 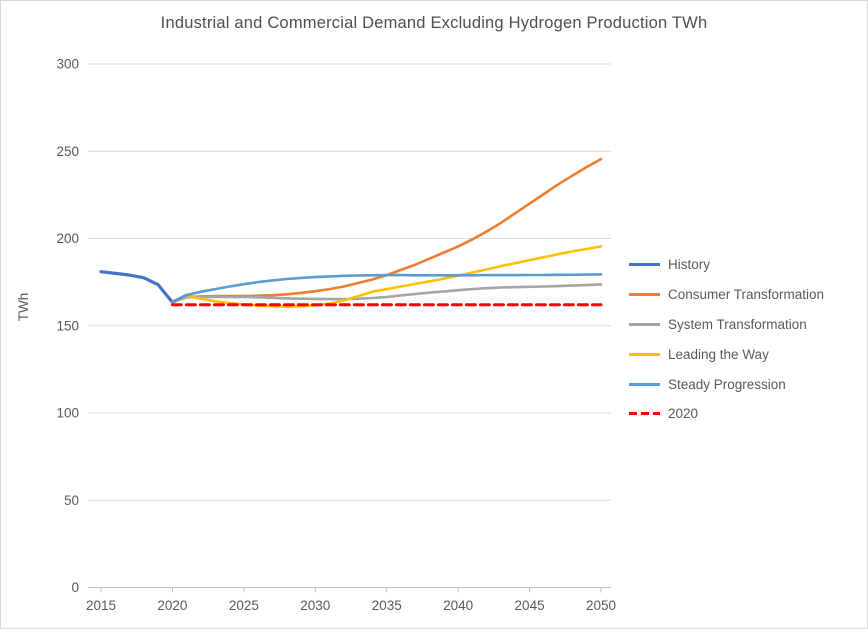 I want to click on y-tick-label-300: 300, so click(x=67, y=64).